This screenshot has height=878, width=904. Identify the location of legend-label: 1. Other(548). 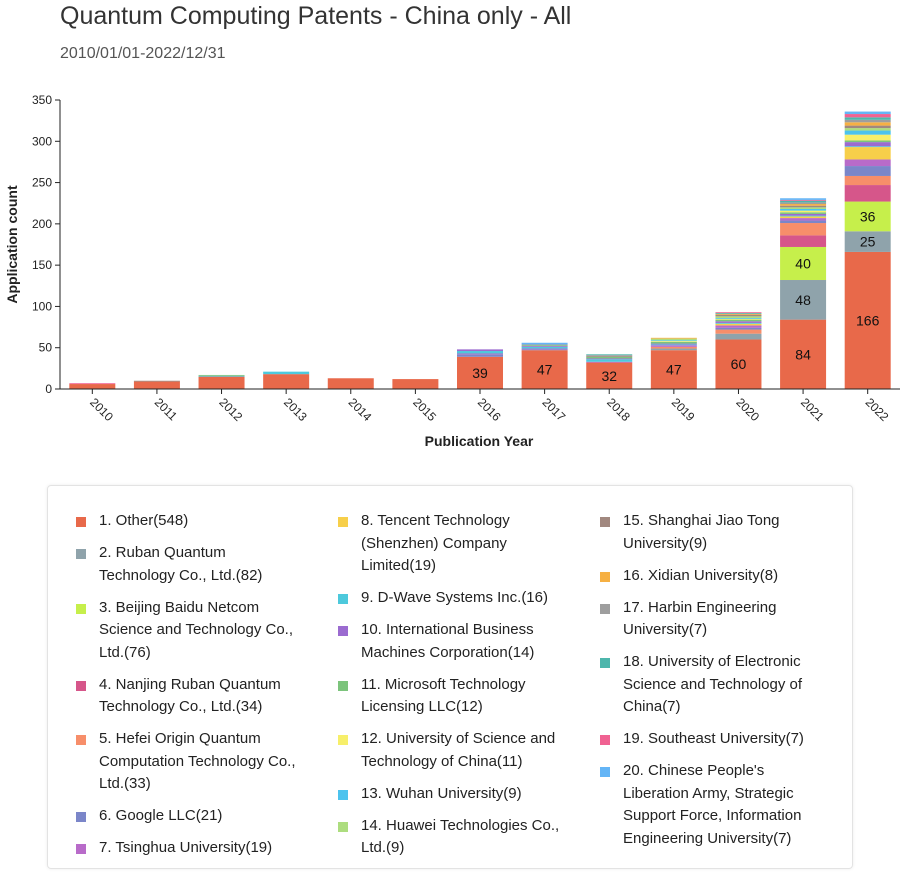
(144, 520).